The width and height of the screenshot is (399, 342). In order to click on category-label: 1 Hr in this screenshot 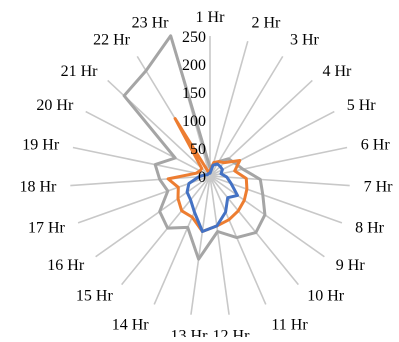, I will do `click(211, 17)`.